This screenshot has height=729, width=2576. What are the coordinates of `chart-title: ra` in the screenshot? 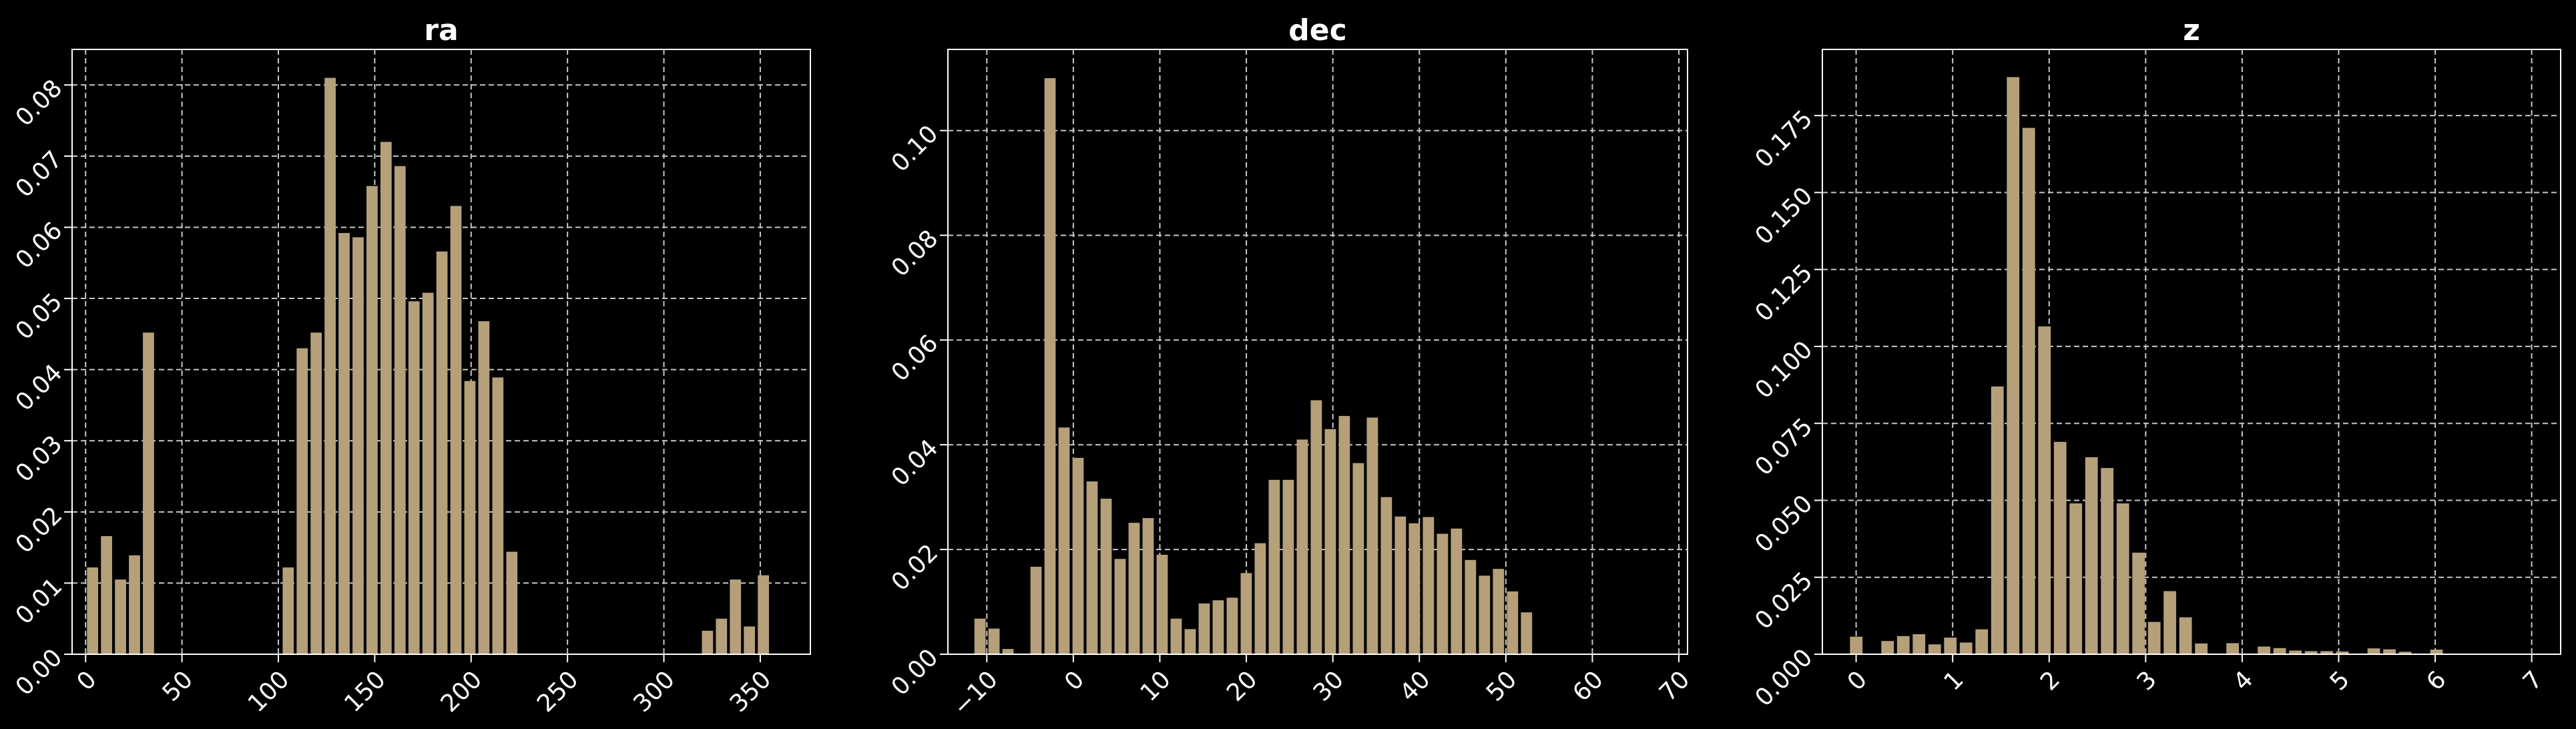 It's located at (441, 30).